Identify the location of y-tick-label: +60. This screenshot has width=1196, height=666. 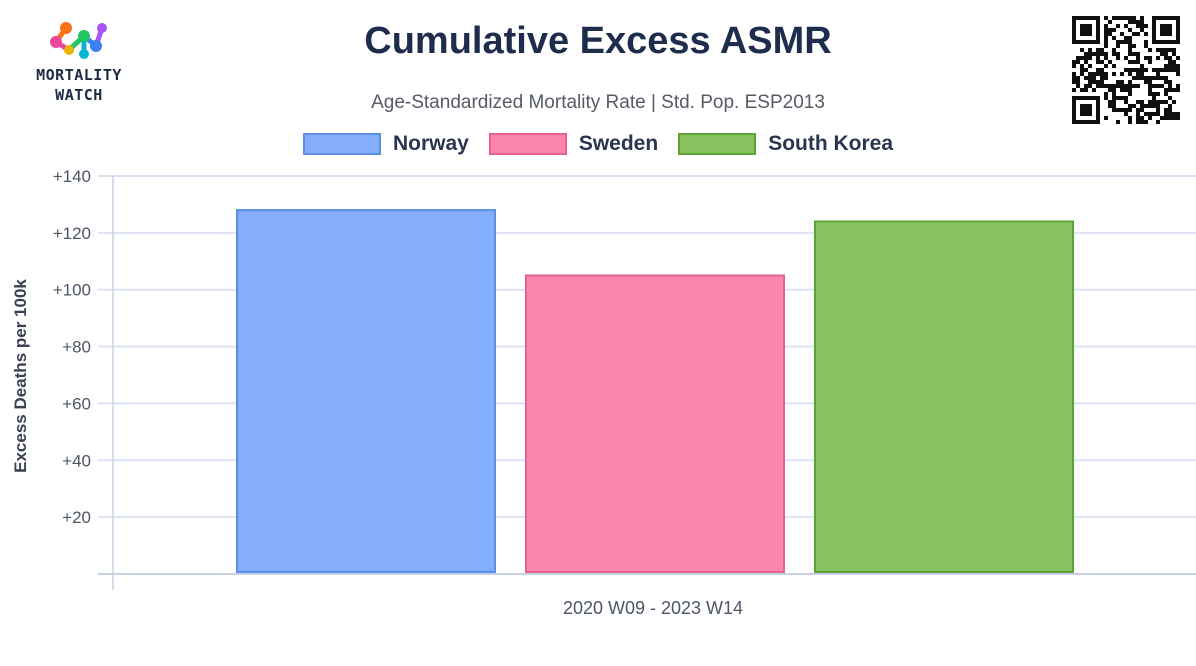
(76, 403).